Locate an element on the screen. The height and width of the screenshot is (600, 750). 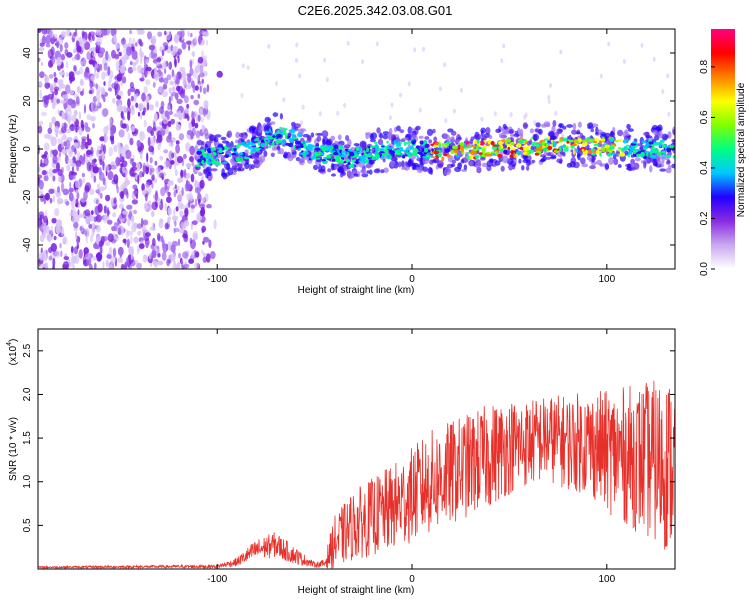
y-tick-label: 2.5 is located at coordinates (27, 350).